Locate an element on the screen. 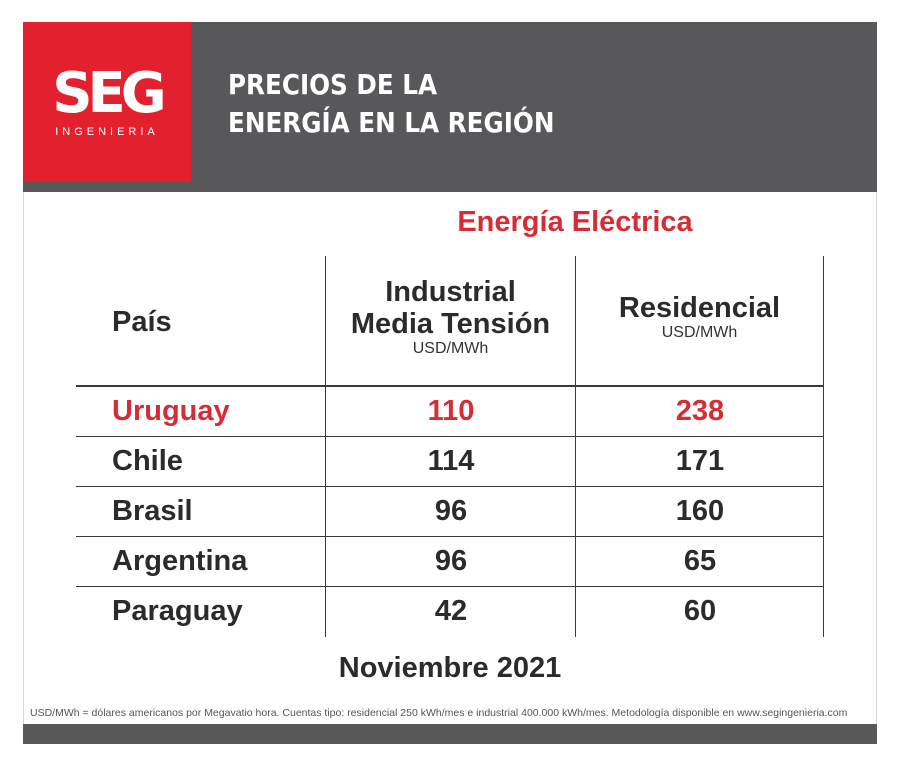  country-cell: Paraguay is located at coordinates (177, 611).